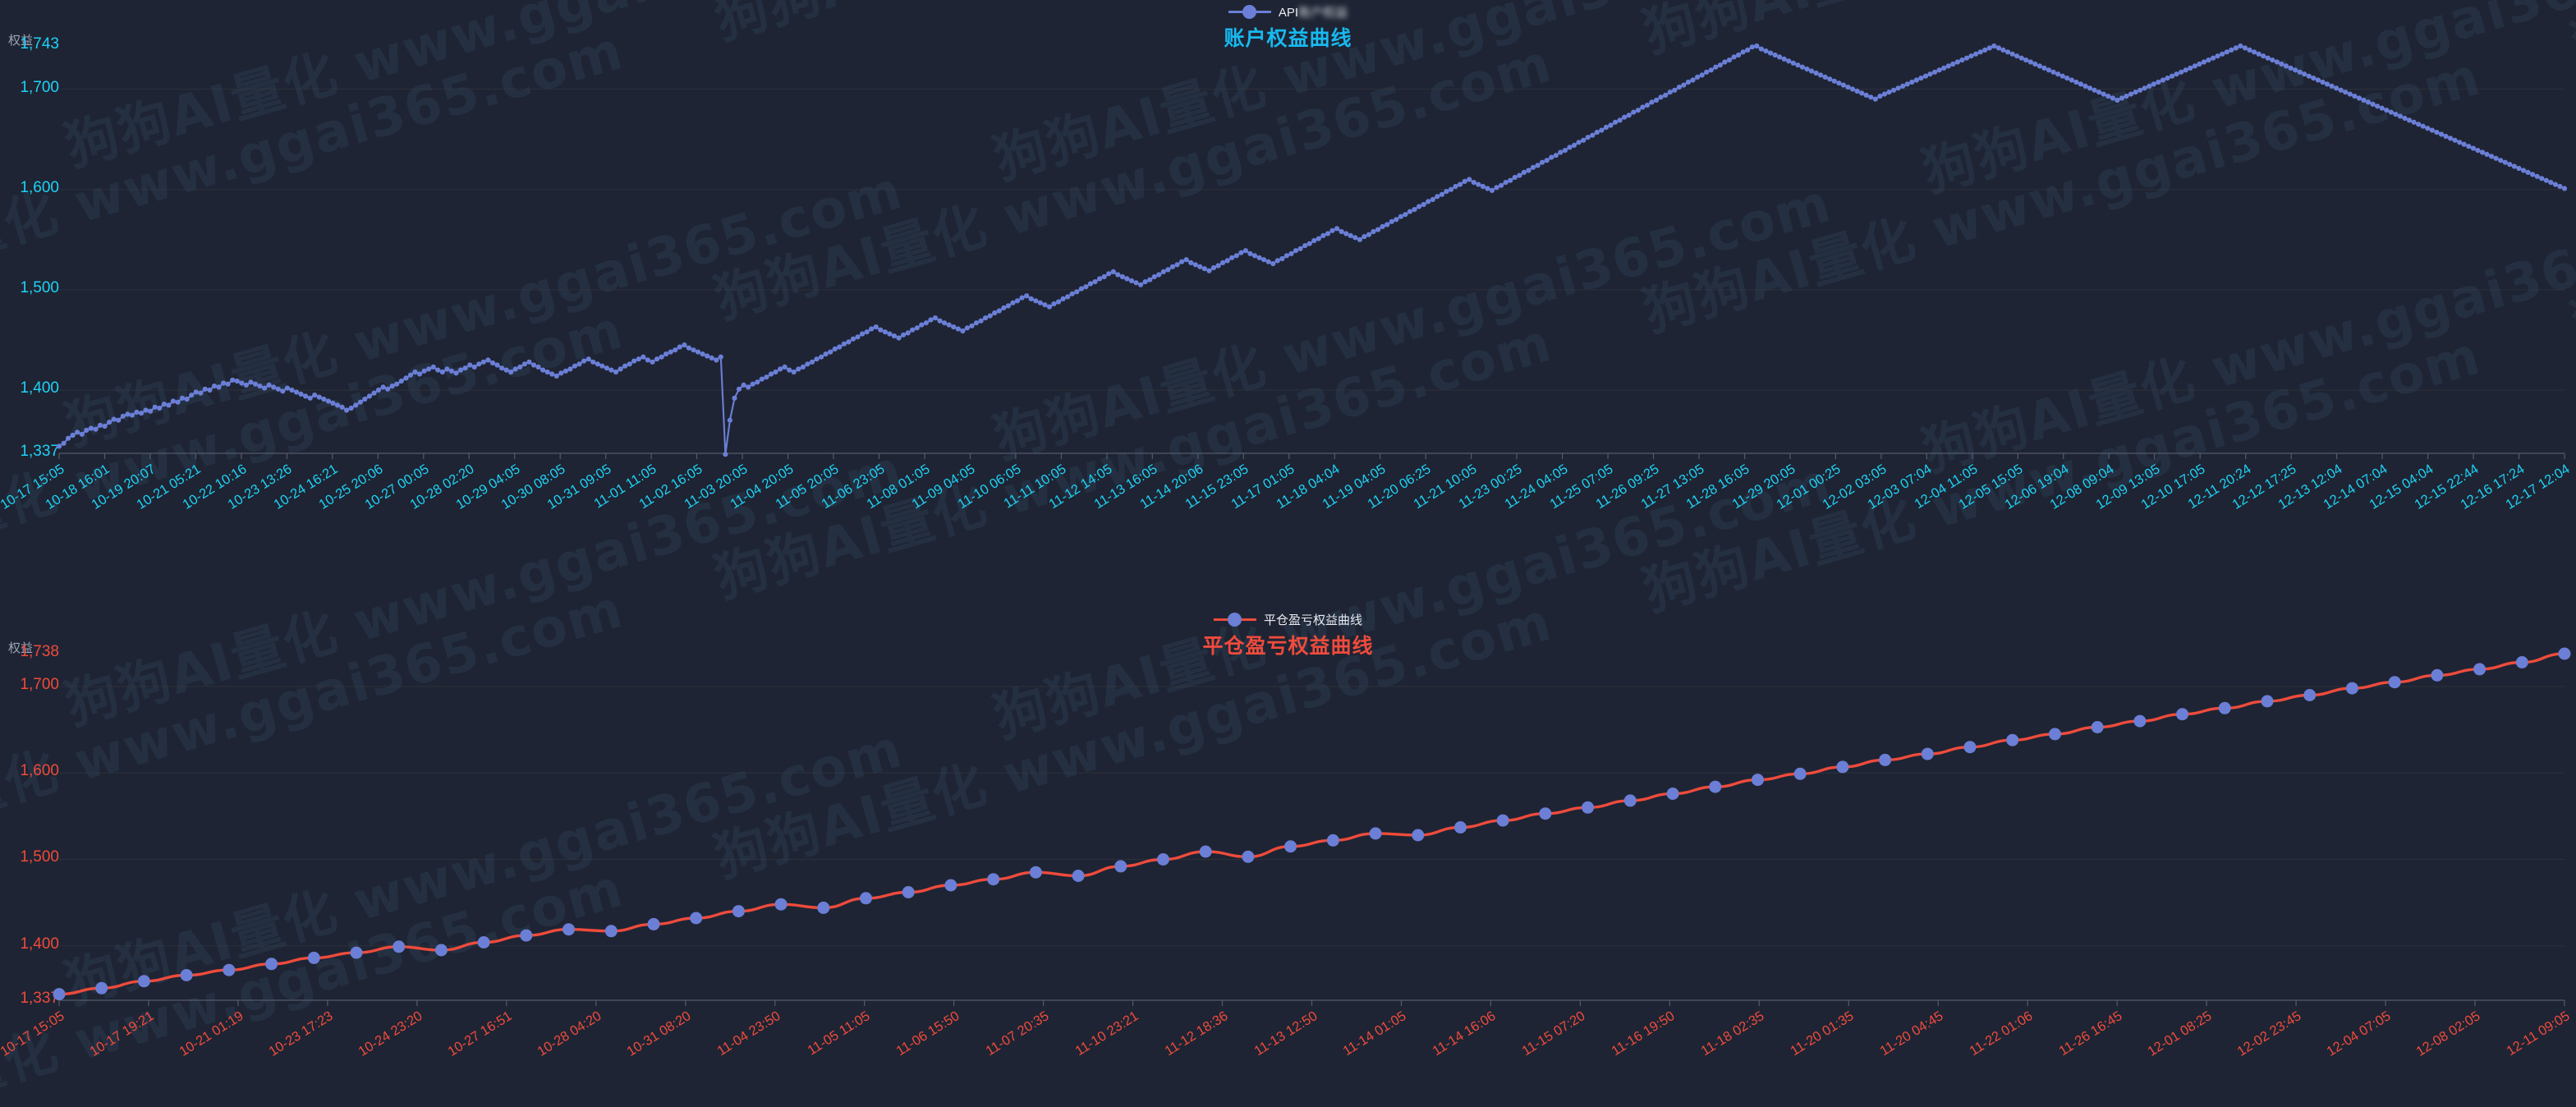 The height and width of the screenshot is (1107, 2576). I want to click on legend-item-api-equity: API账户权益, so click(1288, 12).